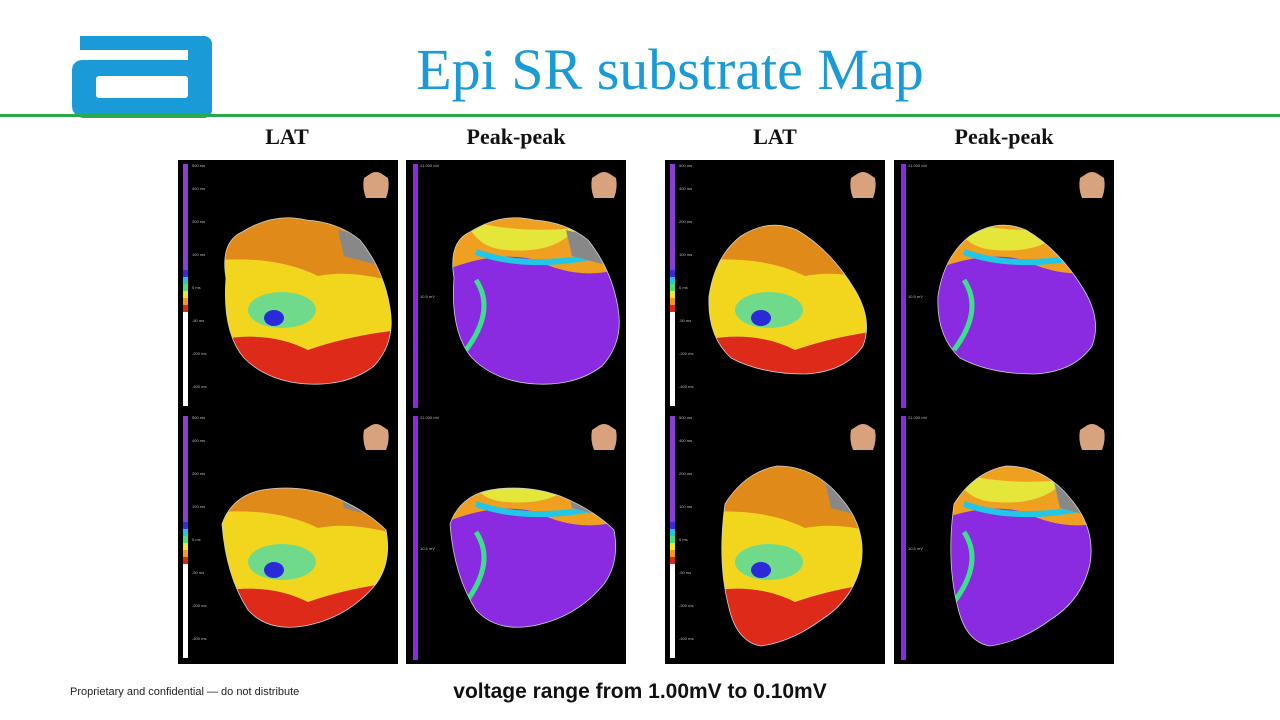 Image resolution: width=1280 pixels, height=720 pixels. I want to click on map-panel-peak-top-right: 21.000 mV 10.5 mV, so click(1004, 286).